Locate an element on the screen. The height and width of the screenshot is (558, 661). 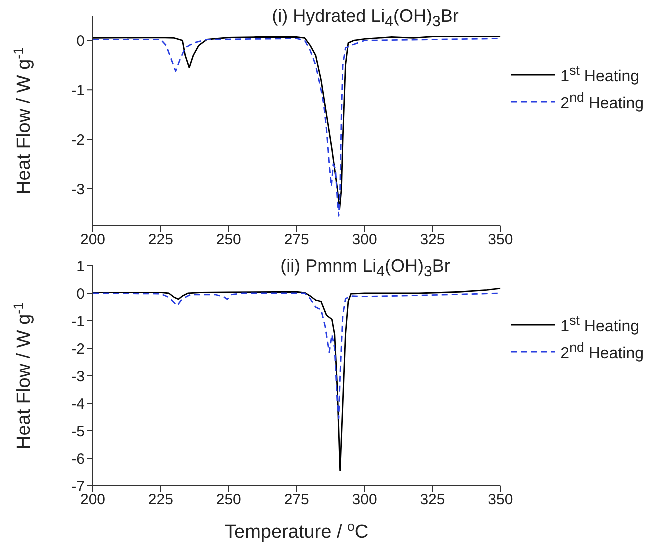
chart-title: (i) Hydrated Li$_{4}$(OH)$_{3}$Br is located at coordinates (365, 18).